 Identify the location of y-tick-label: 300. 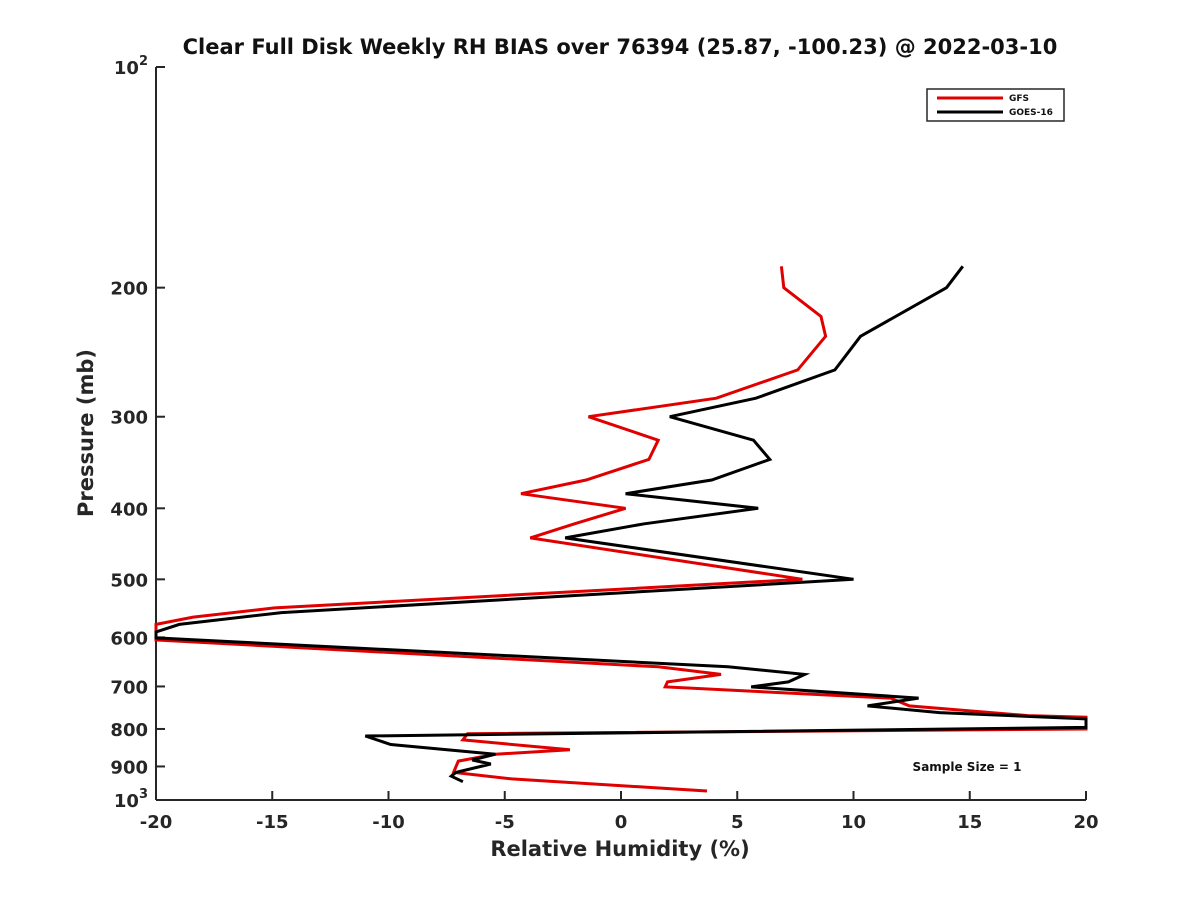
(129, 418).